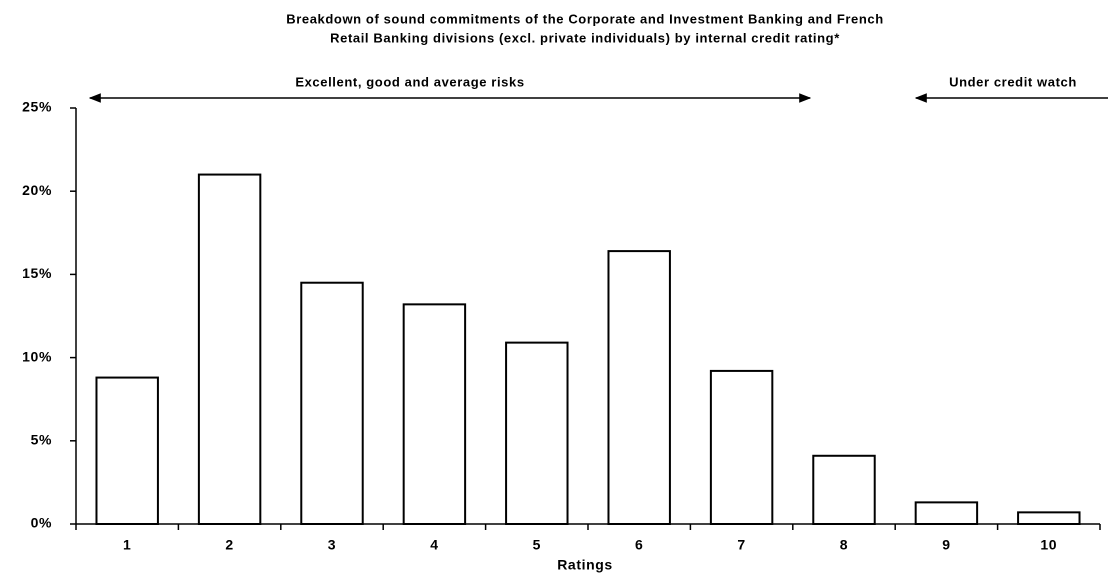 The image size is (1110, 576). I want to click on x-tick-label: 9, so click(946, 545).